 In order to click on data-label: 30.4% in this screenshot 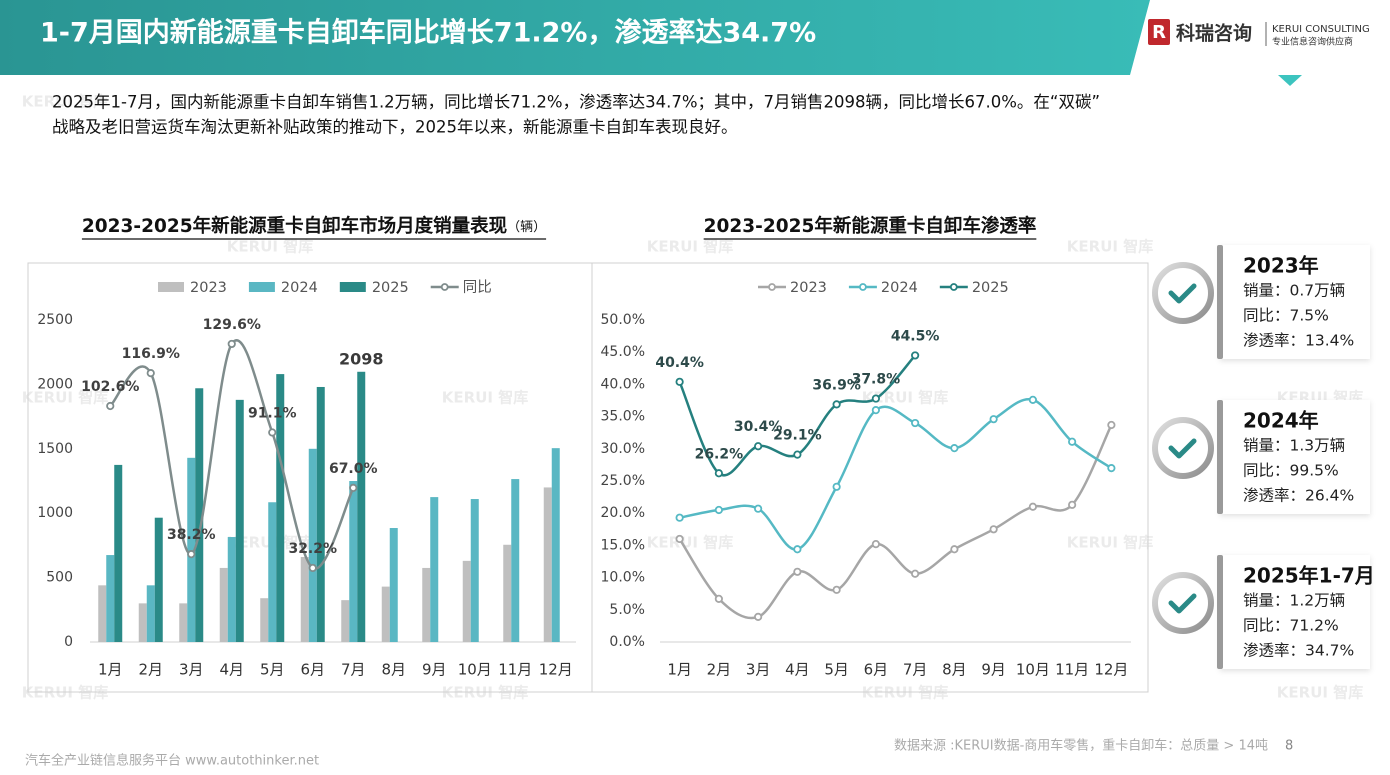, I will do `click(758, 427)`.